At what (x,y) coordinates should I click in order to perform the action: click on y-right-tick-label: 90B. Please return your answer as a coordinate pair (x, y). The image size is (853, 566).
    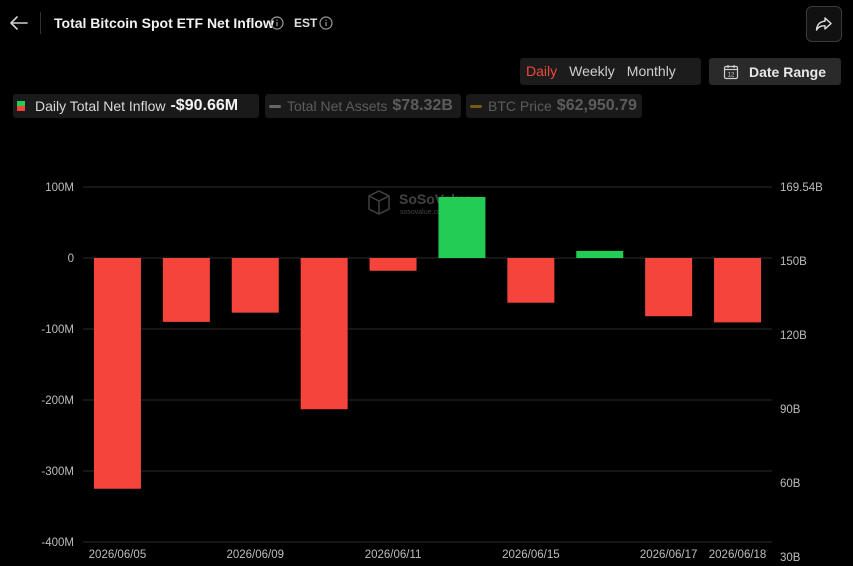
    Looking at the image, I should click on (790, 410).